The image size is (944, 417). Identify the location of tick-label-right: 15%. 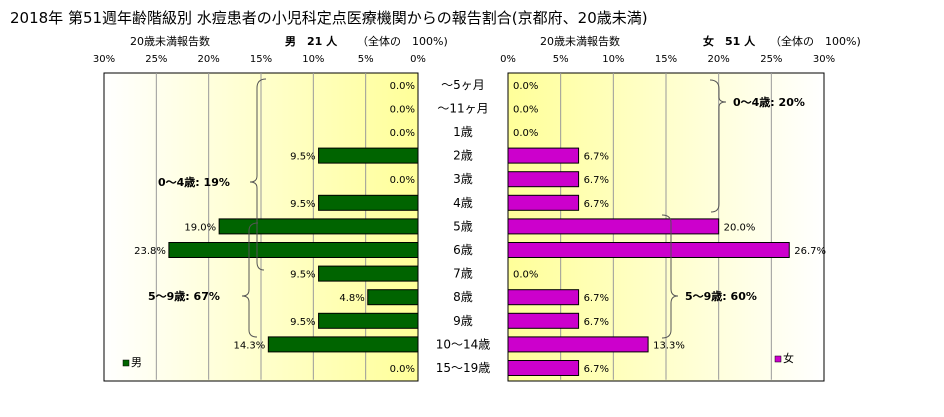
(666, 59).